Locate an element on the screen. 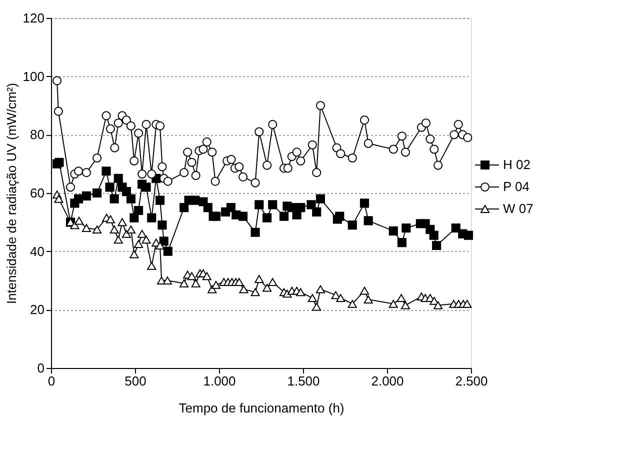  y-tick-label: 60 is located at coordinates (37, 193).